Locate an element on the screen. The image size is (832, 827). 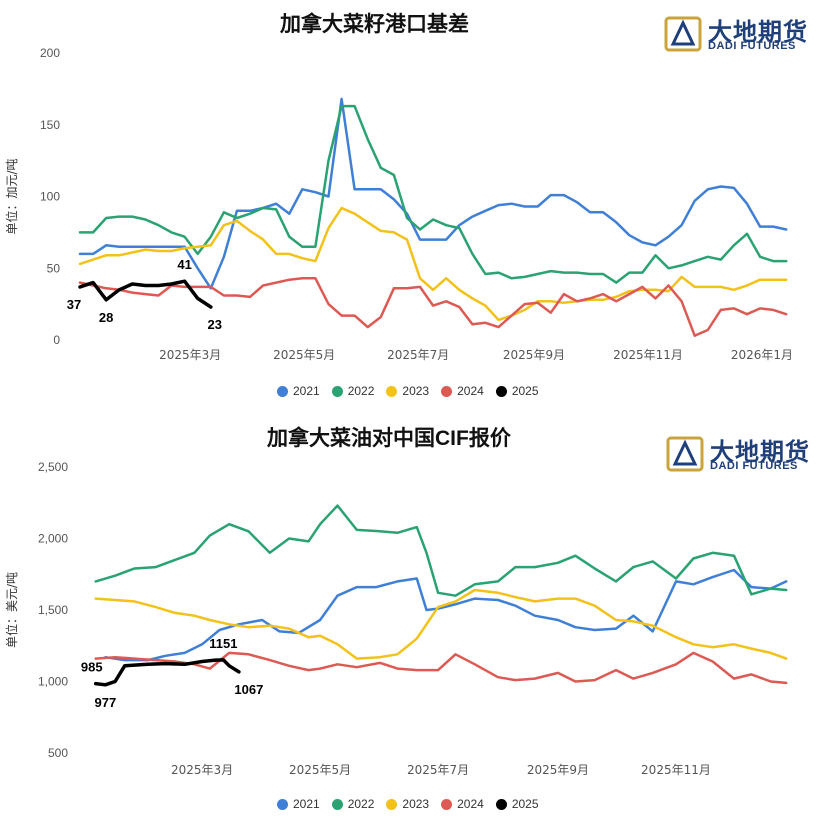
y-tick-label: 150 is located at coordinates (50, 125).